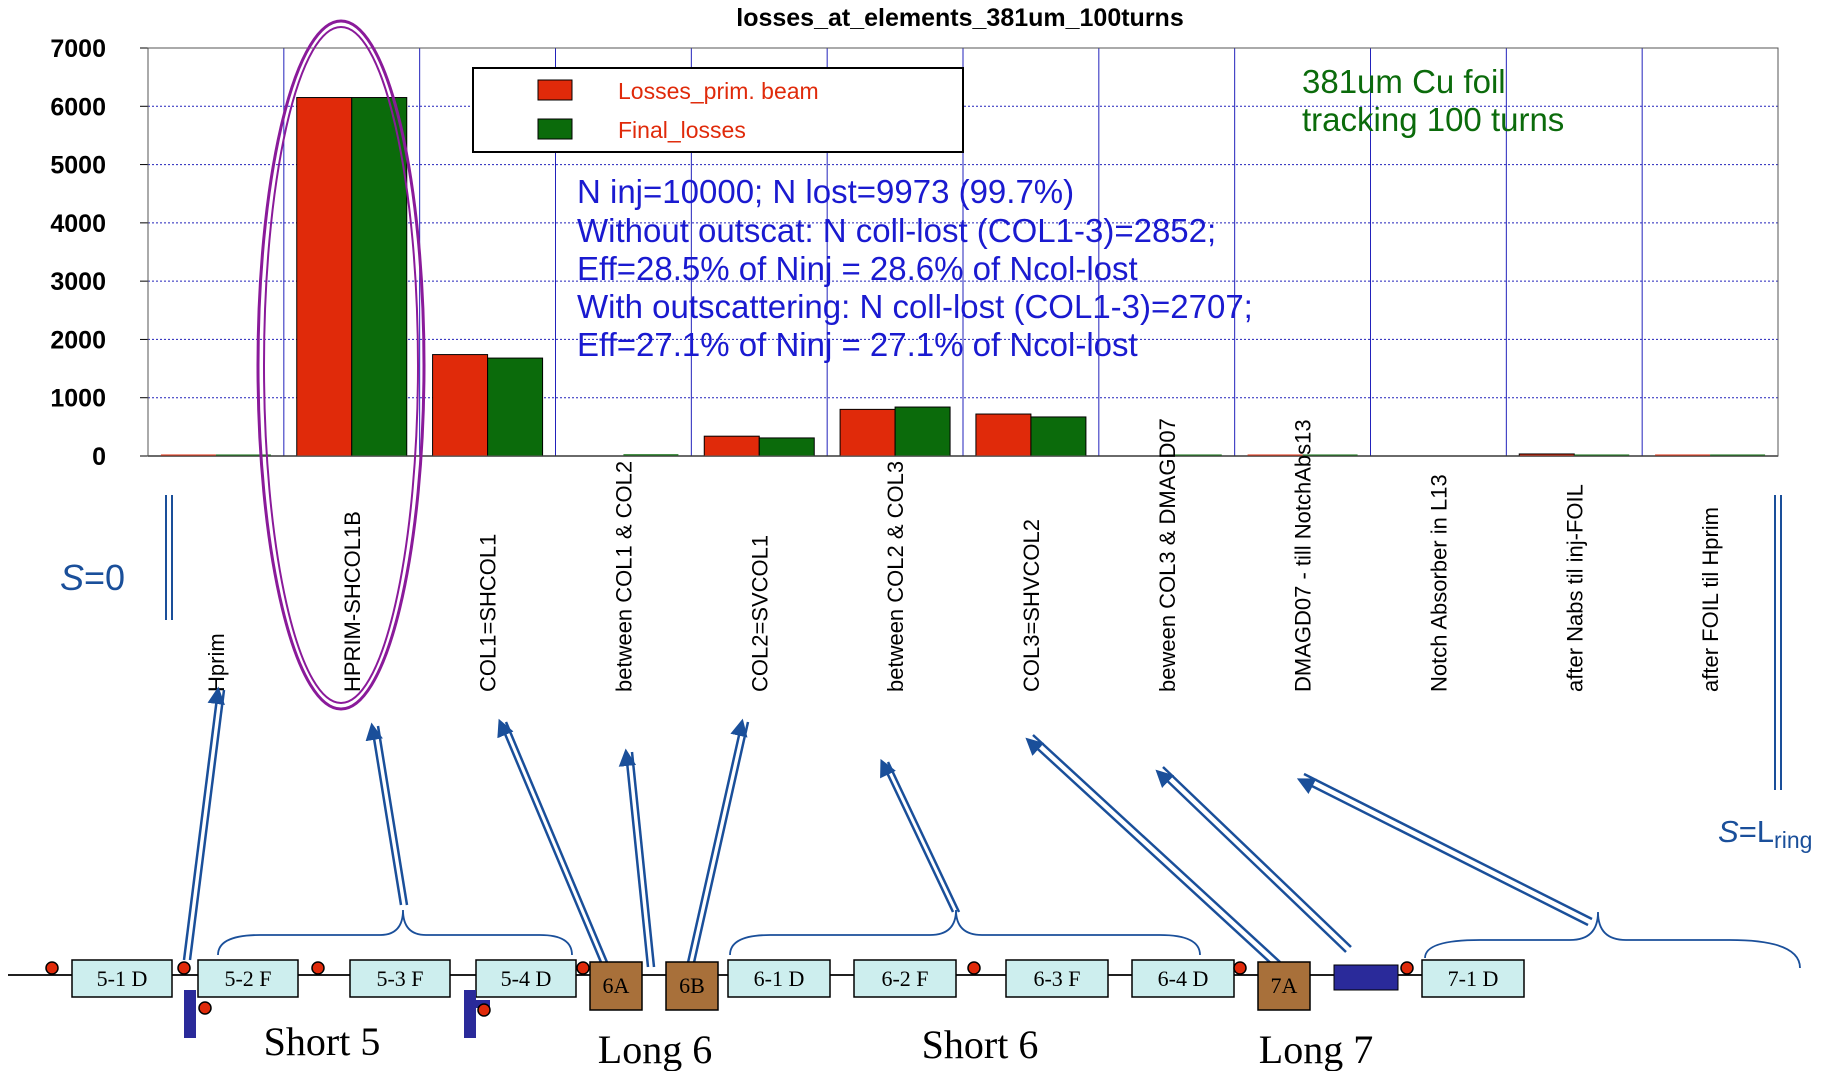  Describe the element at coordinates (1257, 857) in the screenshot. I see `arrow-notch-b` at that location.